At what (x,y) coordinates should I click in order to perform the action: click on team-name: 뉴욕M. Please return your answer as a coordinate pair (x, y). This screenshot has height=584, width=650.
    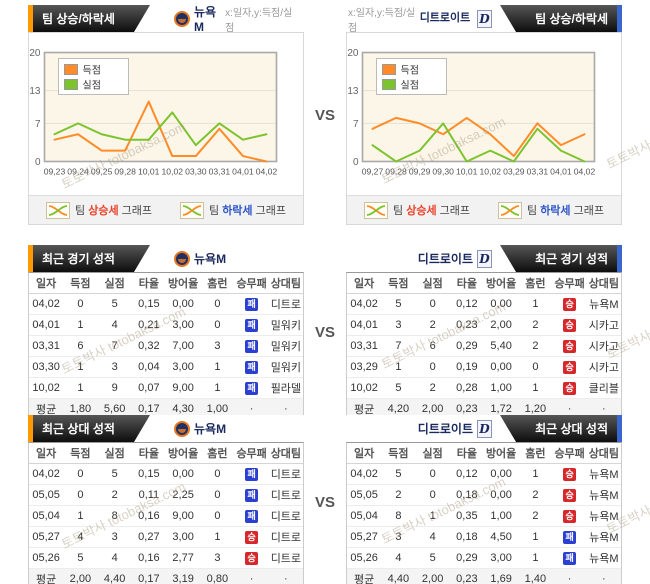
    Looking at the image, I should click on (210, 429).